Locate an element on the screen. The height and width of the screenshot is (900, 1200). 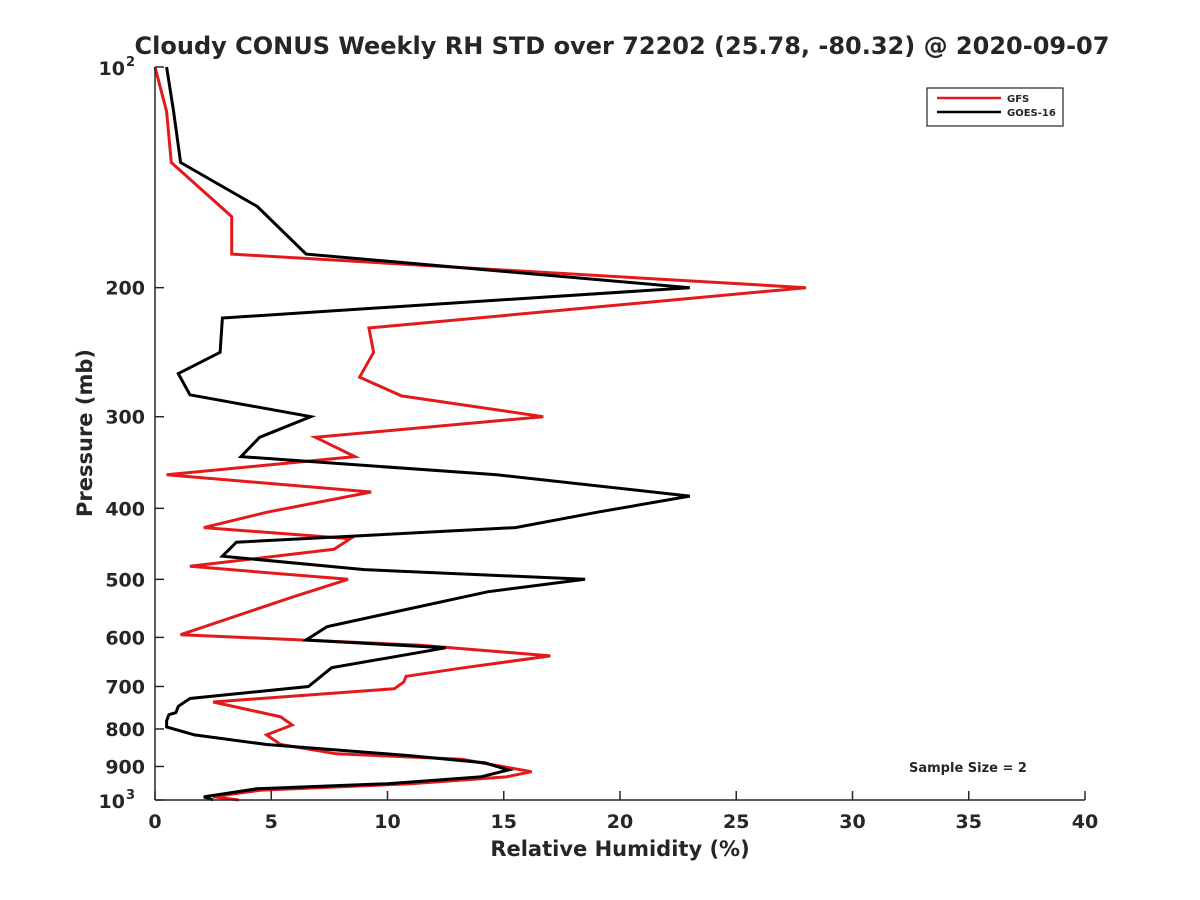
sample-size-annotation: Sample Size = 2 is located at coordinates (968, 768).